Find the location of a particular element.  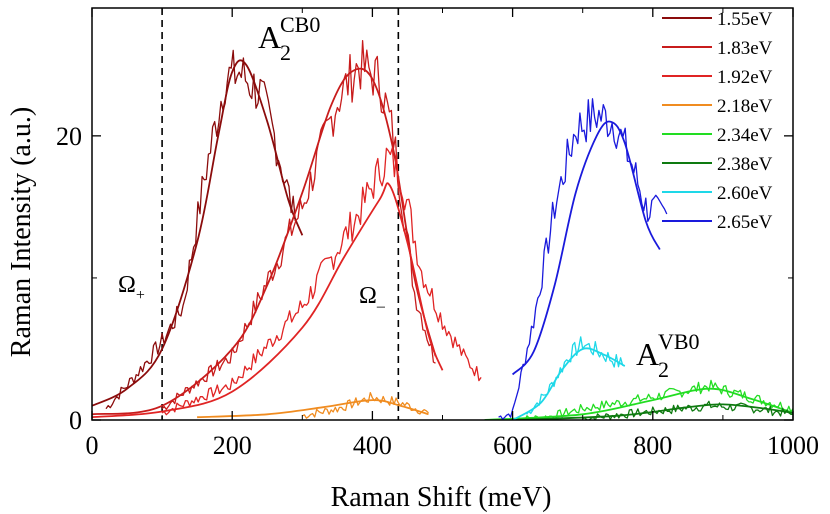

omega-sub-1: + is located at coordinates (140, 295).